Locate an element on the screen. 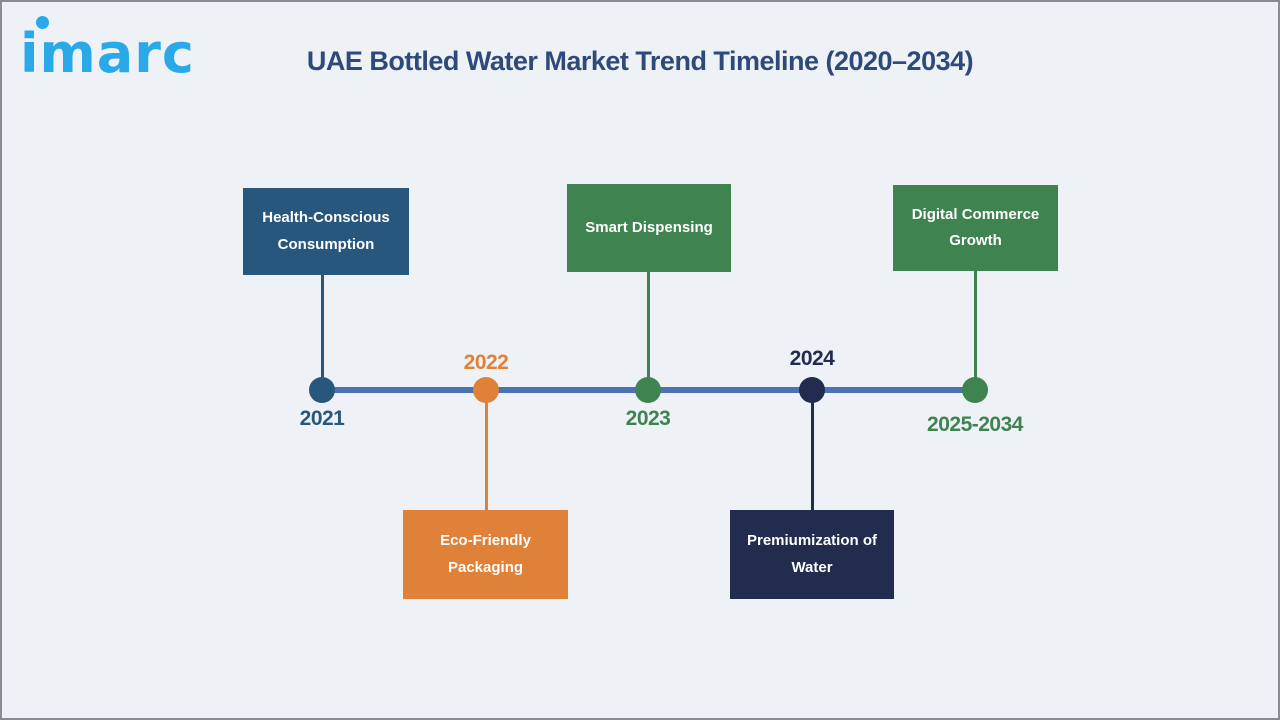 Image resolution: width=1280 pixels, height=720 pixels. milestone-box: Health-Conscious Consumption is located at coordinates (326, 231).